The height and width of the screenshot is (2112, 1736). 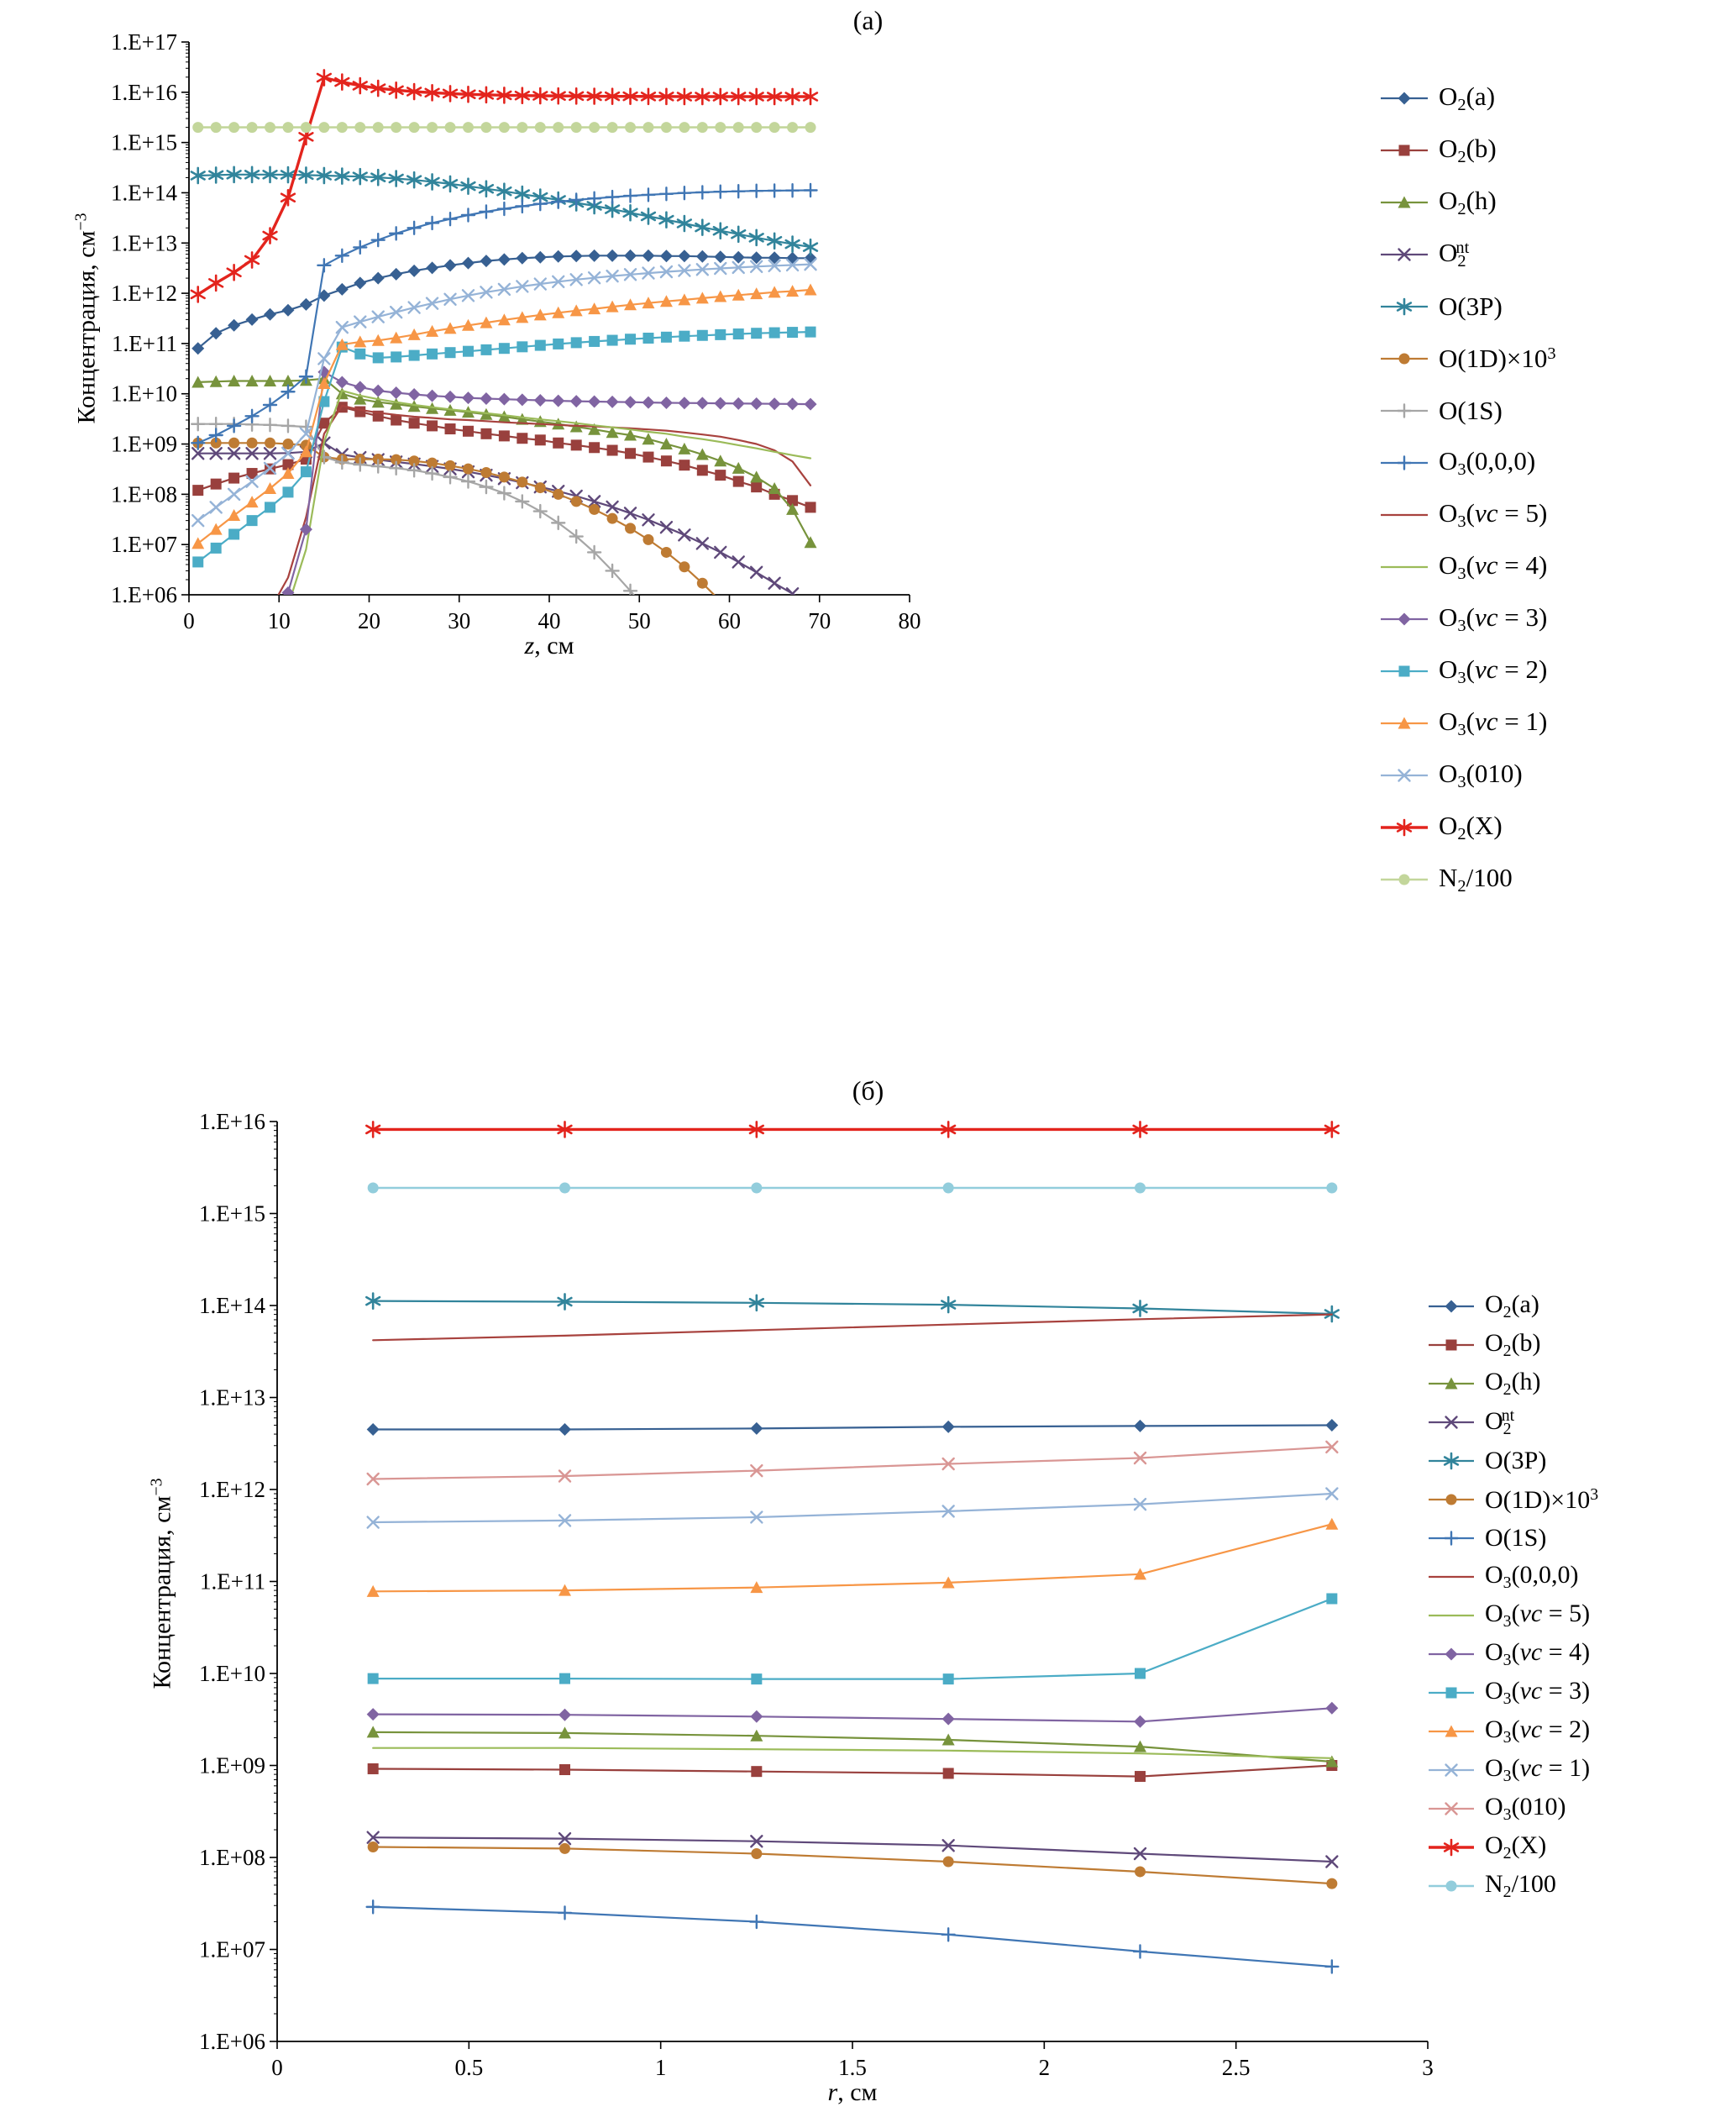 What do you see at coordinates (504, 302) in the screenshot?
I see `series-O2(a)` at bounding box center [504, 302].